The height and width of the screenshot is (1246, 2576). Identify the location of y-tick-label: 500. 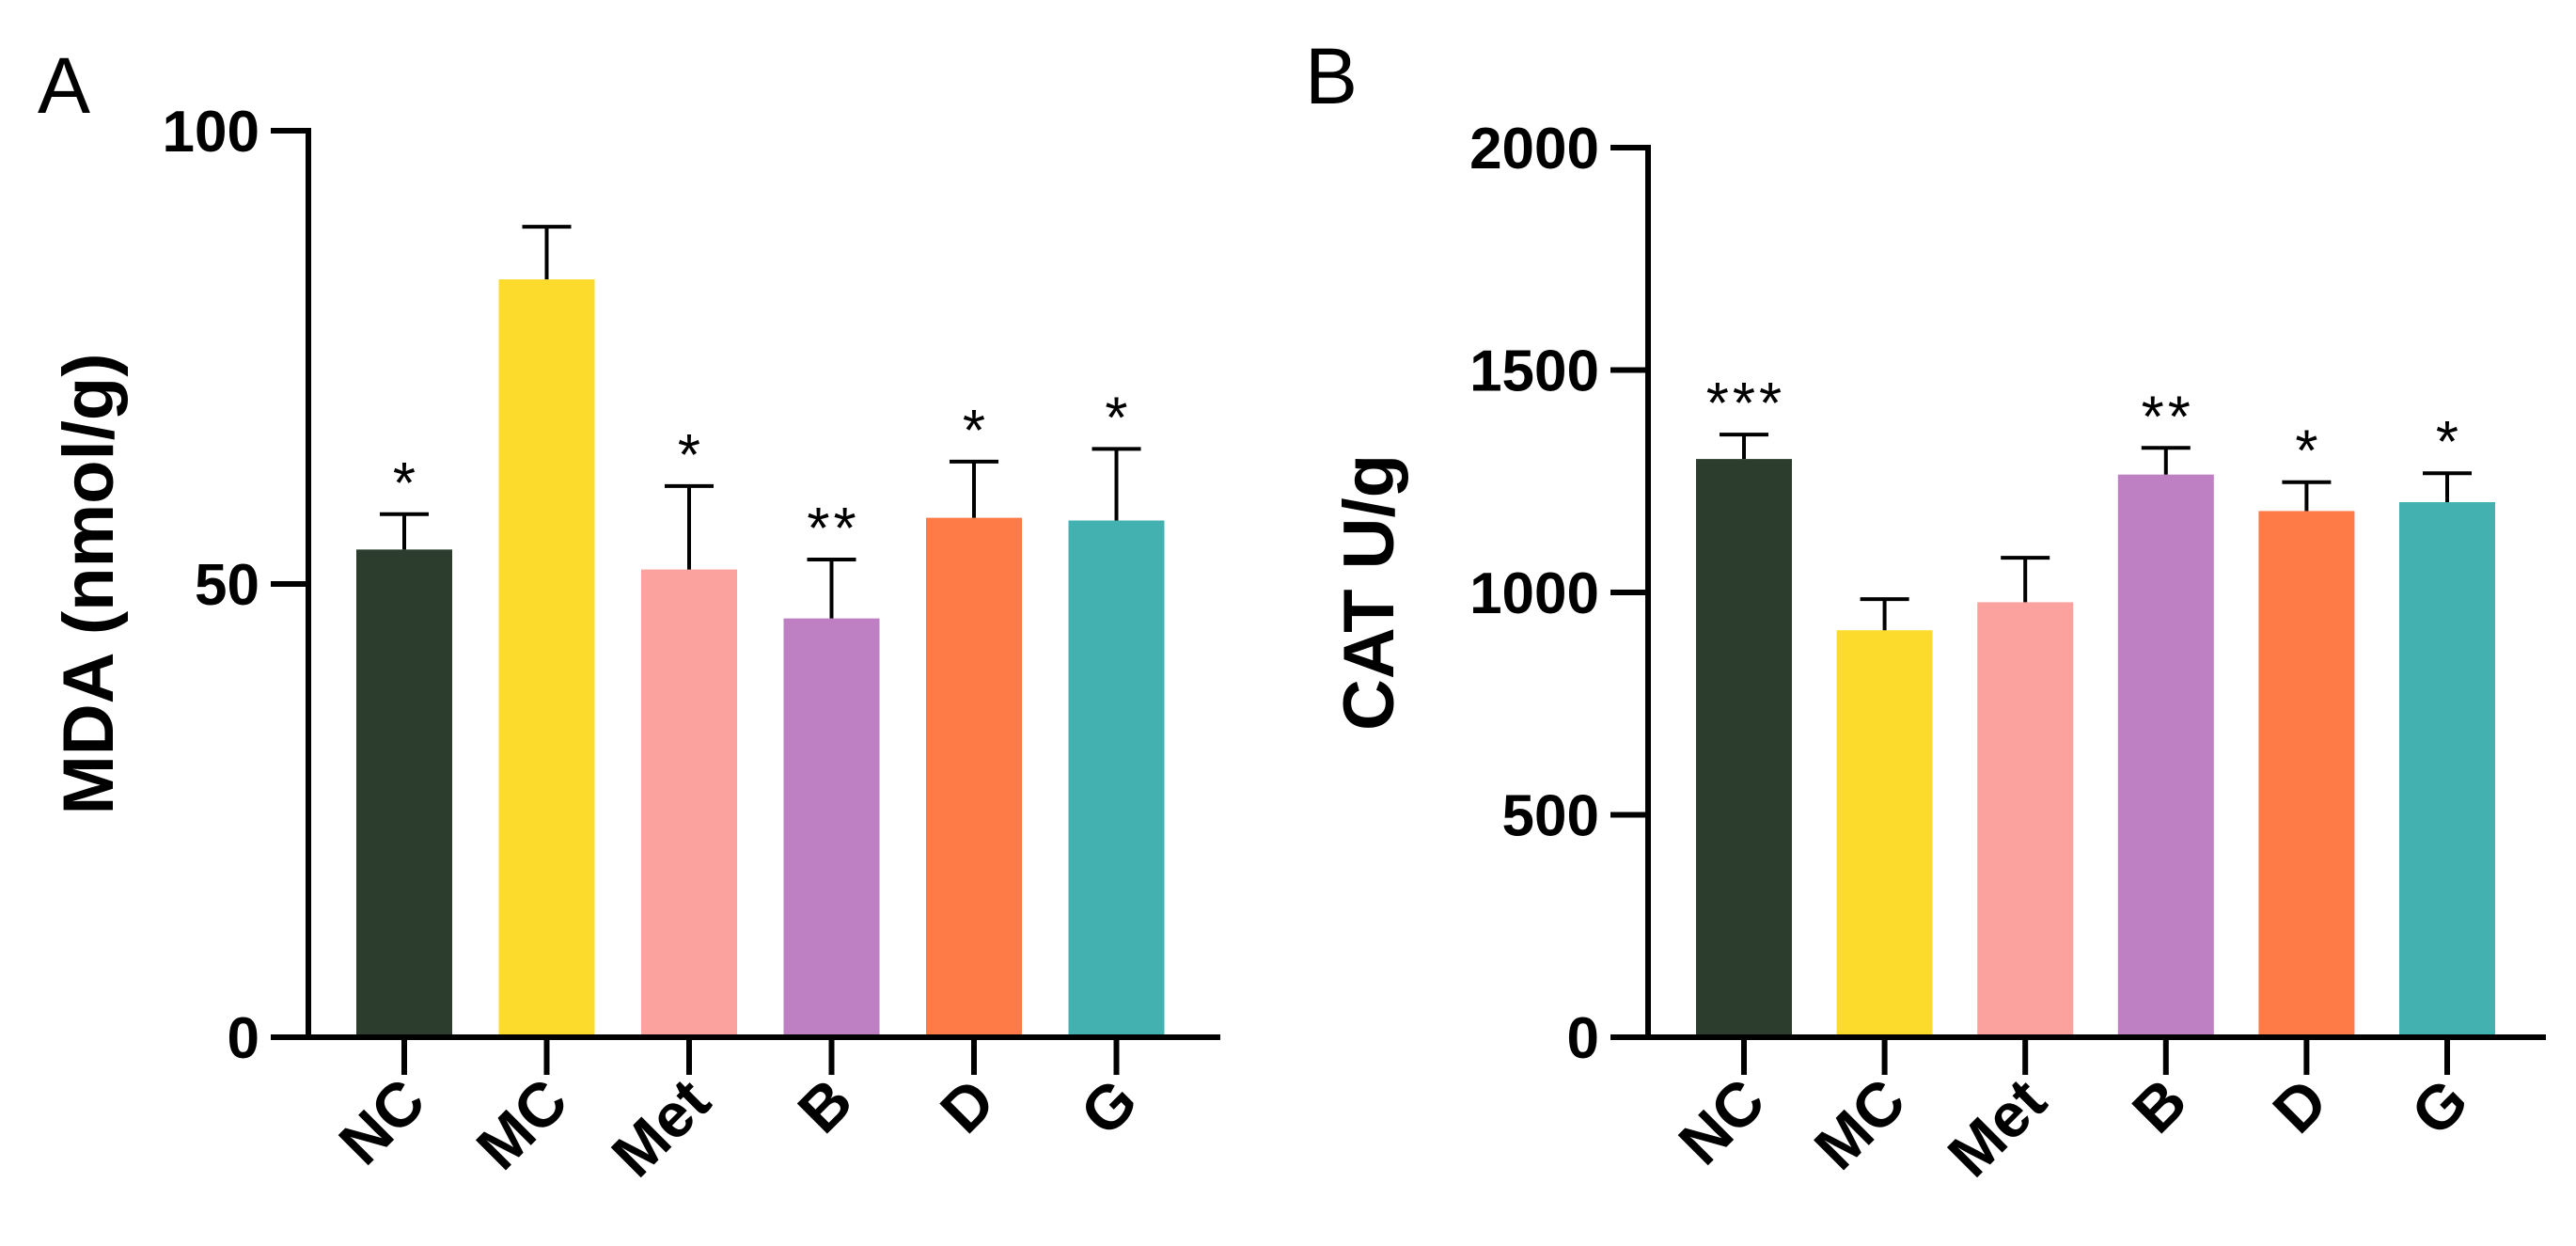
(1551, 816).